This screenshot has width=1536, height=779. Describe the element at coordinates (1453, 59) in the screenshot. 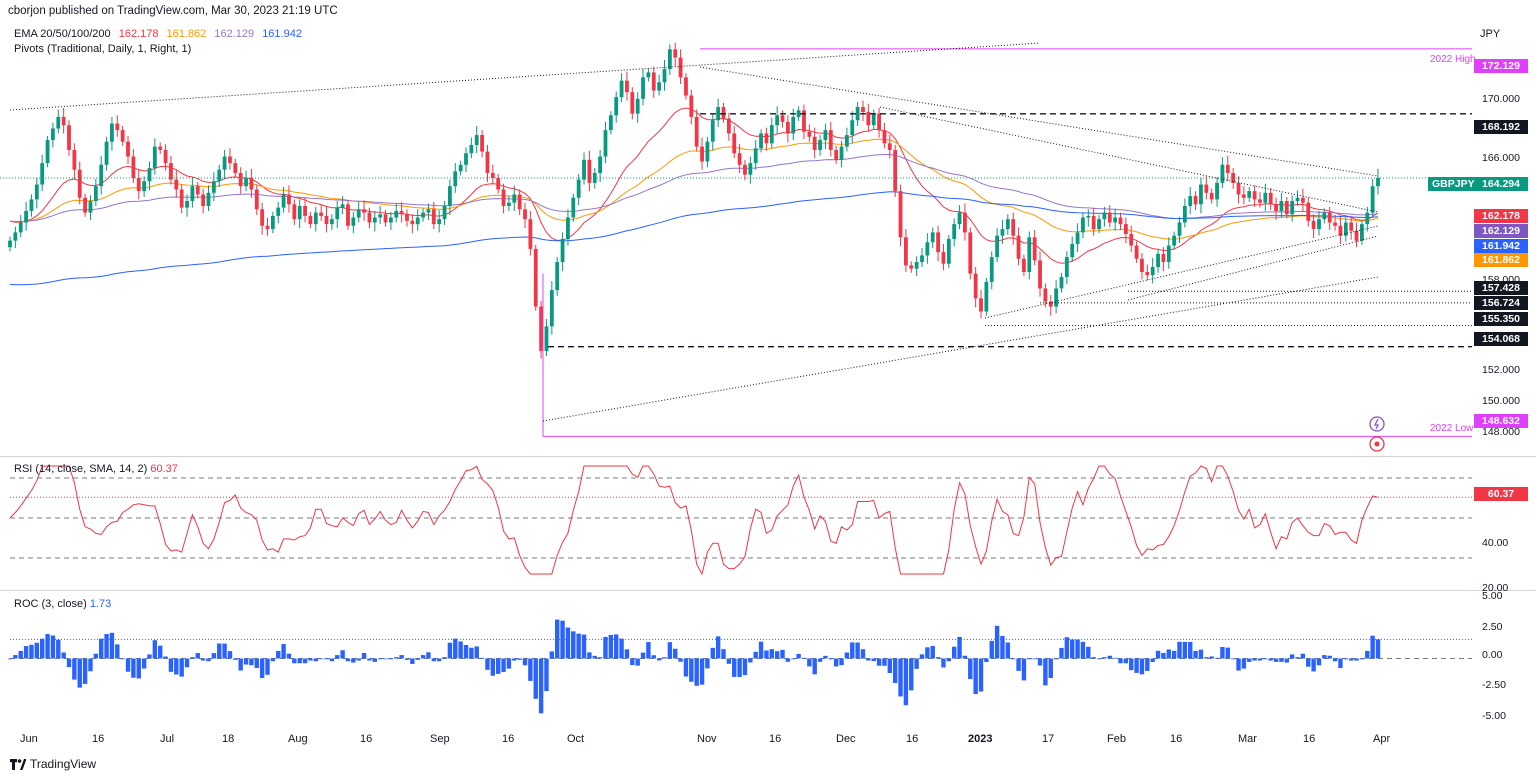

I see `annotation-2022-high: 2022 High` at that location.